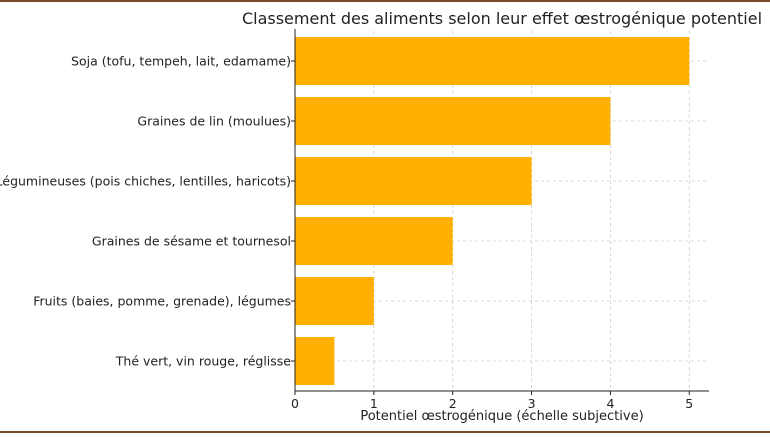 The height and width of the screenshot is (437, 770). Describe the element at coordinates (203, 361) in the screenshot. I see `y-tick-label: Thé vert, vin rouge, réglisse` at that location.